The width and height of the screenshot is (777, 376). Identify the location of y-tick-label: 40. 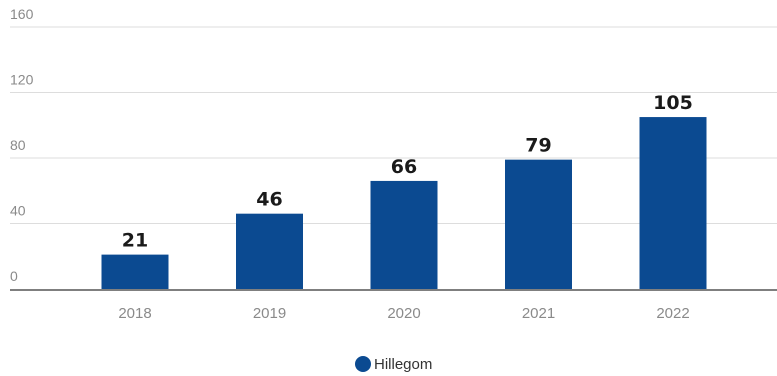
(18, 211).